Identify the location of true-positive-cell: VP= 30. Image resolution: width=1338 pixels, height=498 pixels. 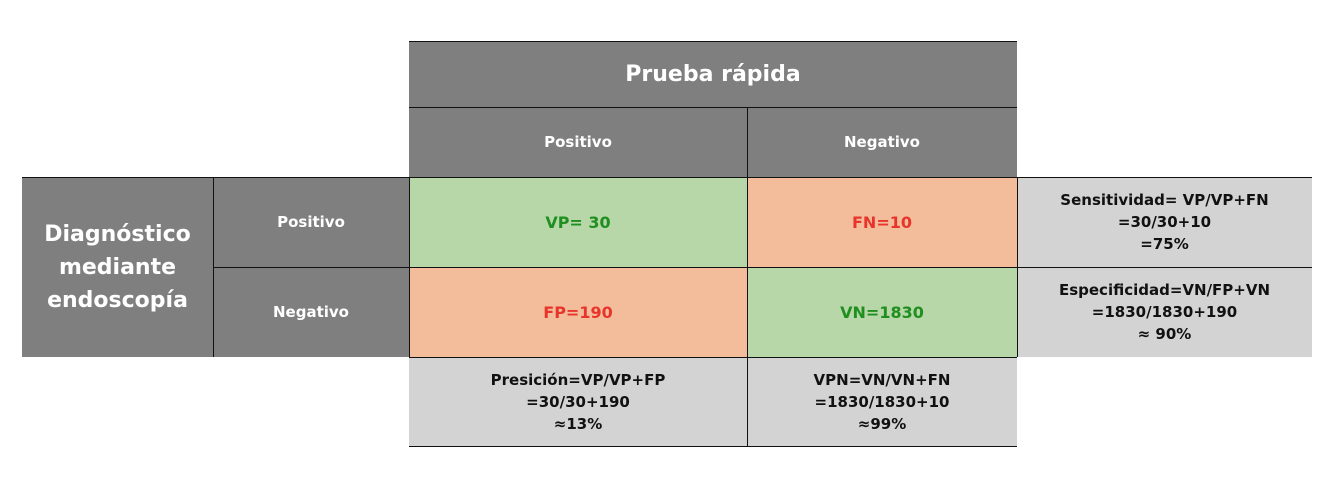
(578, 222).